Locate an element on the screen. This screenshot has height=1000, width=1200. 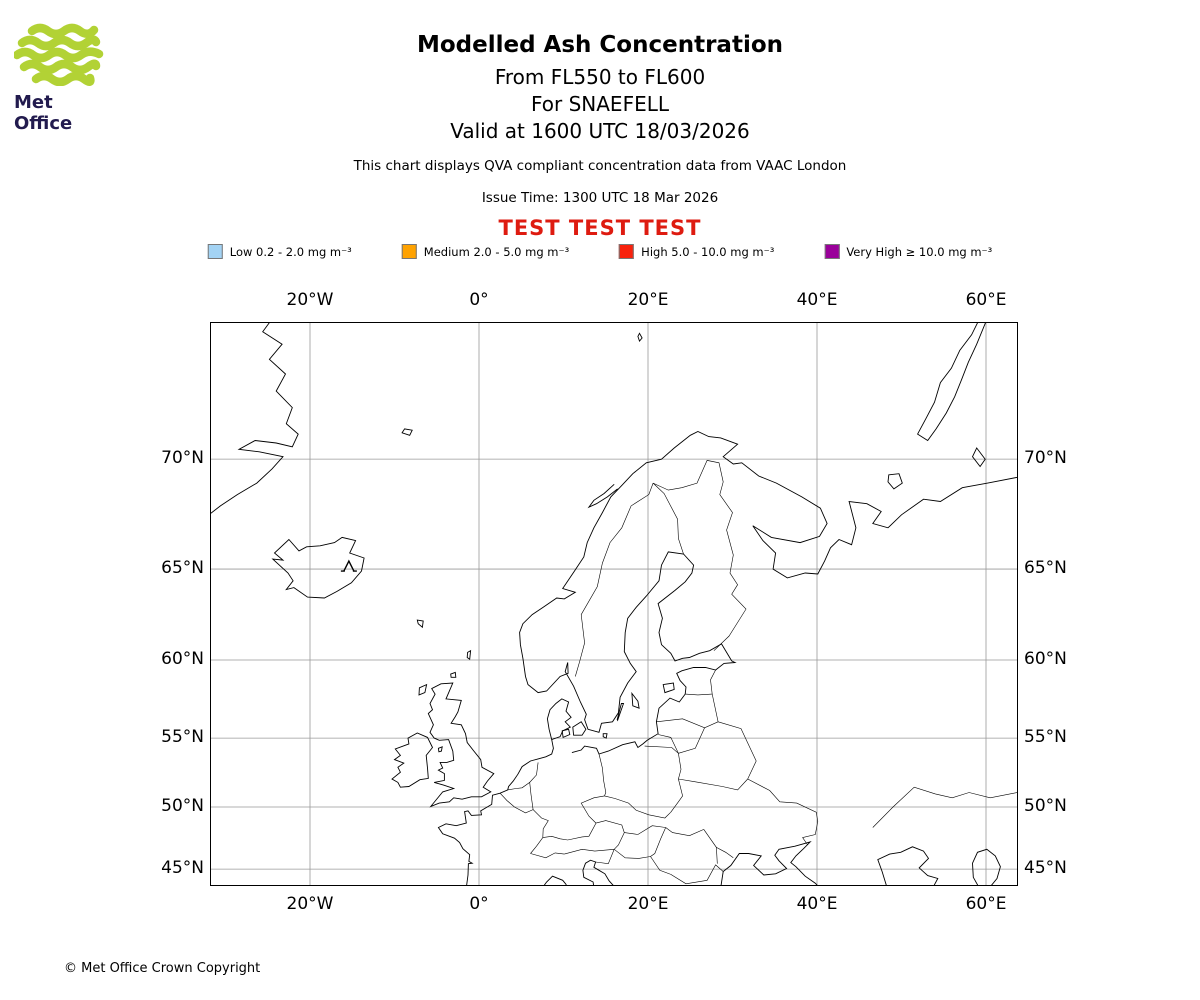
y-tick-right: 65°N is located at coordinates (1045, 568).